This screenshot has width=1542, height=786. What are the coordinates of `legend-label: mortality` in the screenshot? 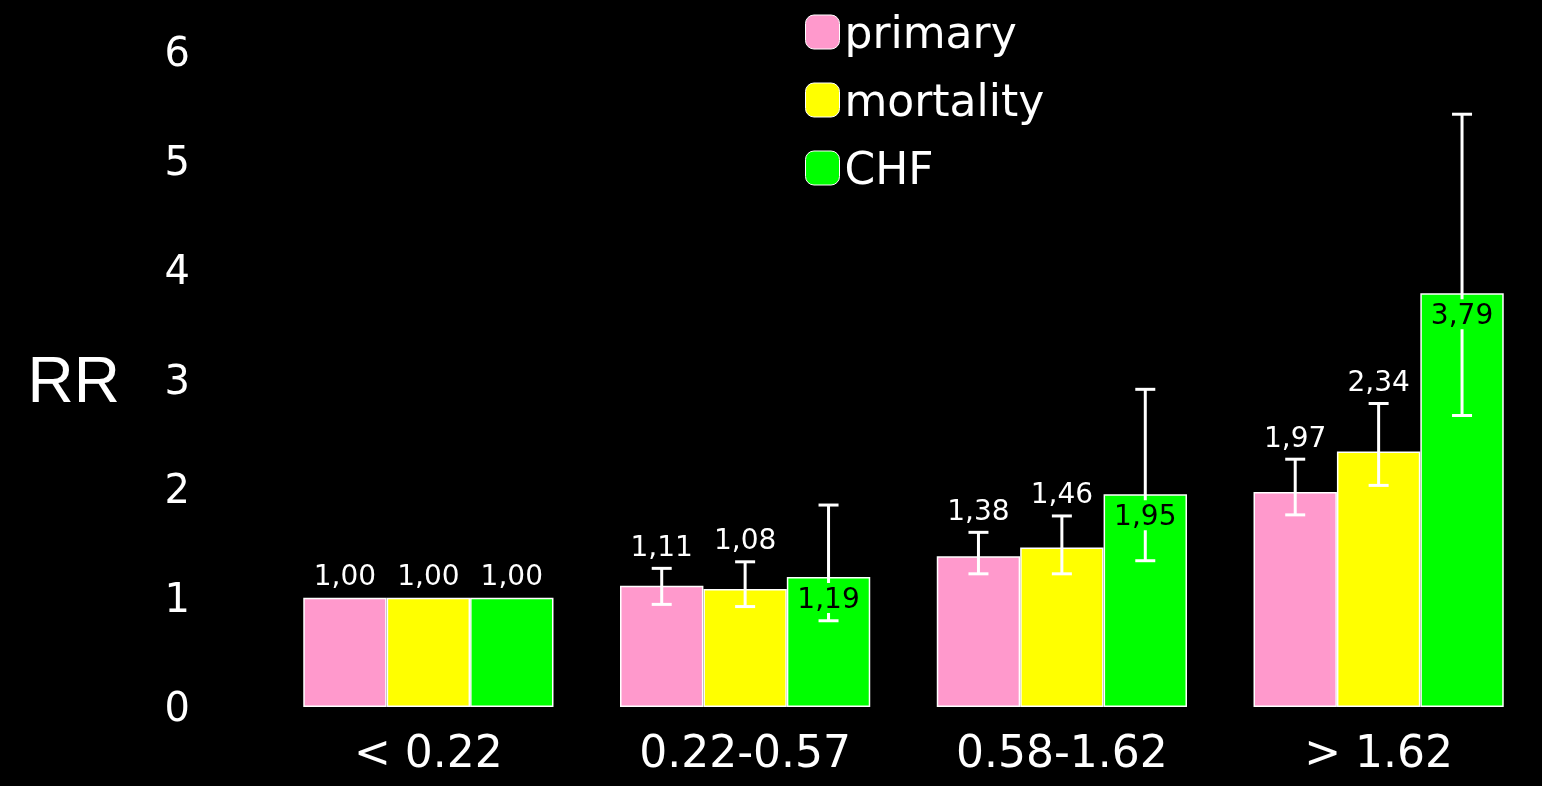 It's located at (944, 100).